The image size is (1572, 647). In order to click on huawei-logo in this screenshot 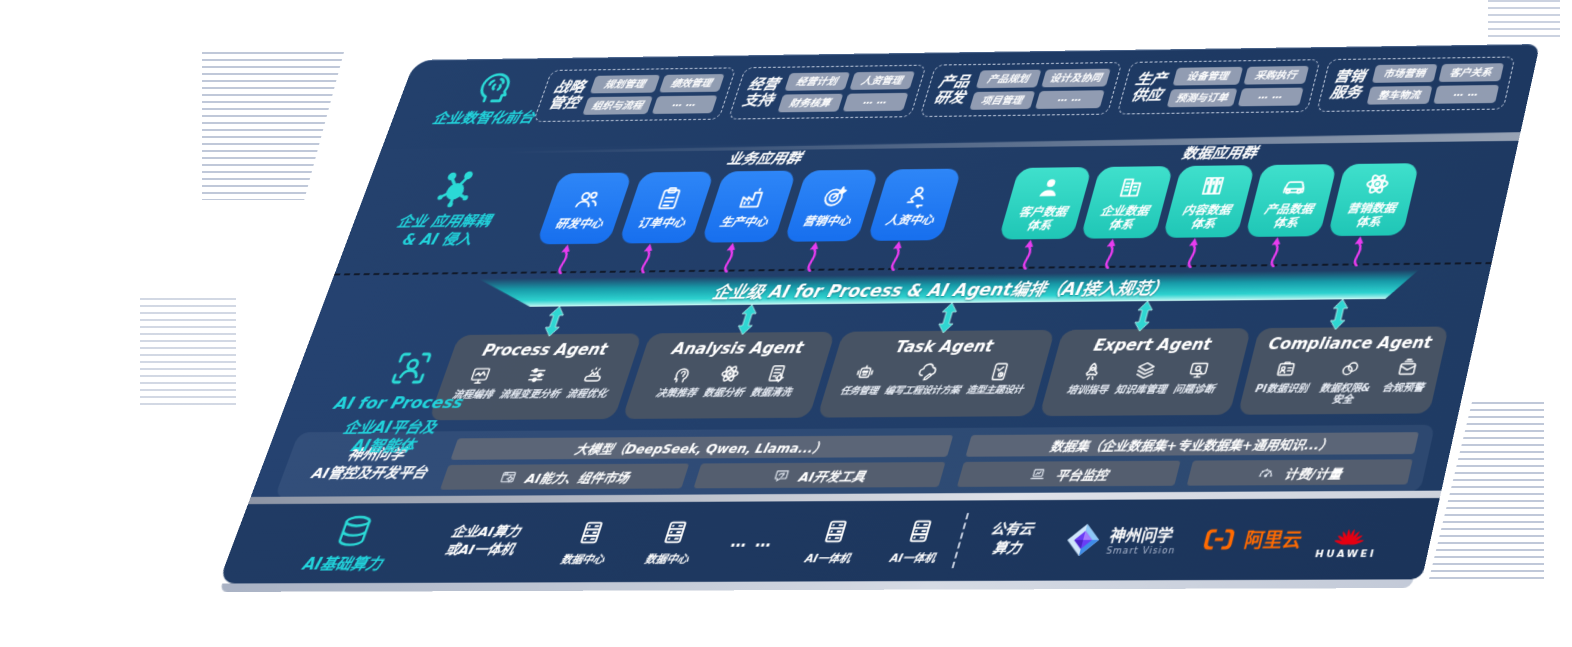, I will do `click(1350, 532)`.